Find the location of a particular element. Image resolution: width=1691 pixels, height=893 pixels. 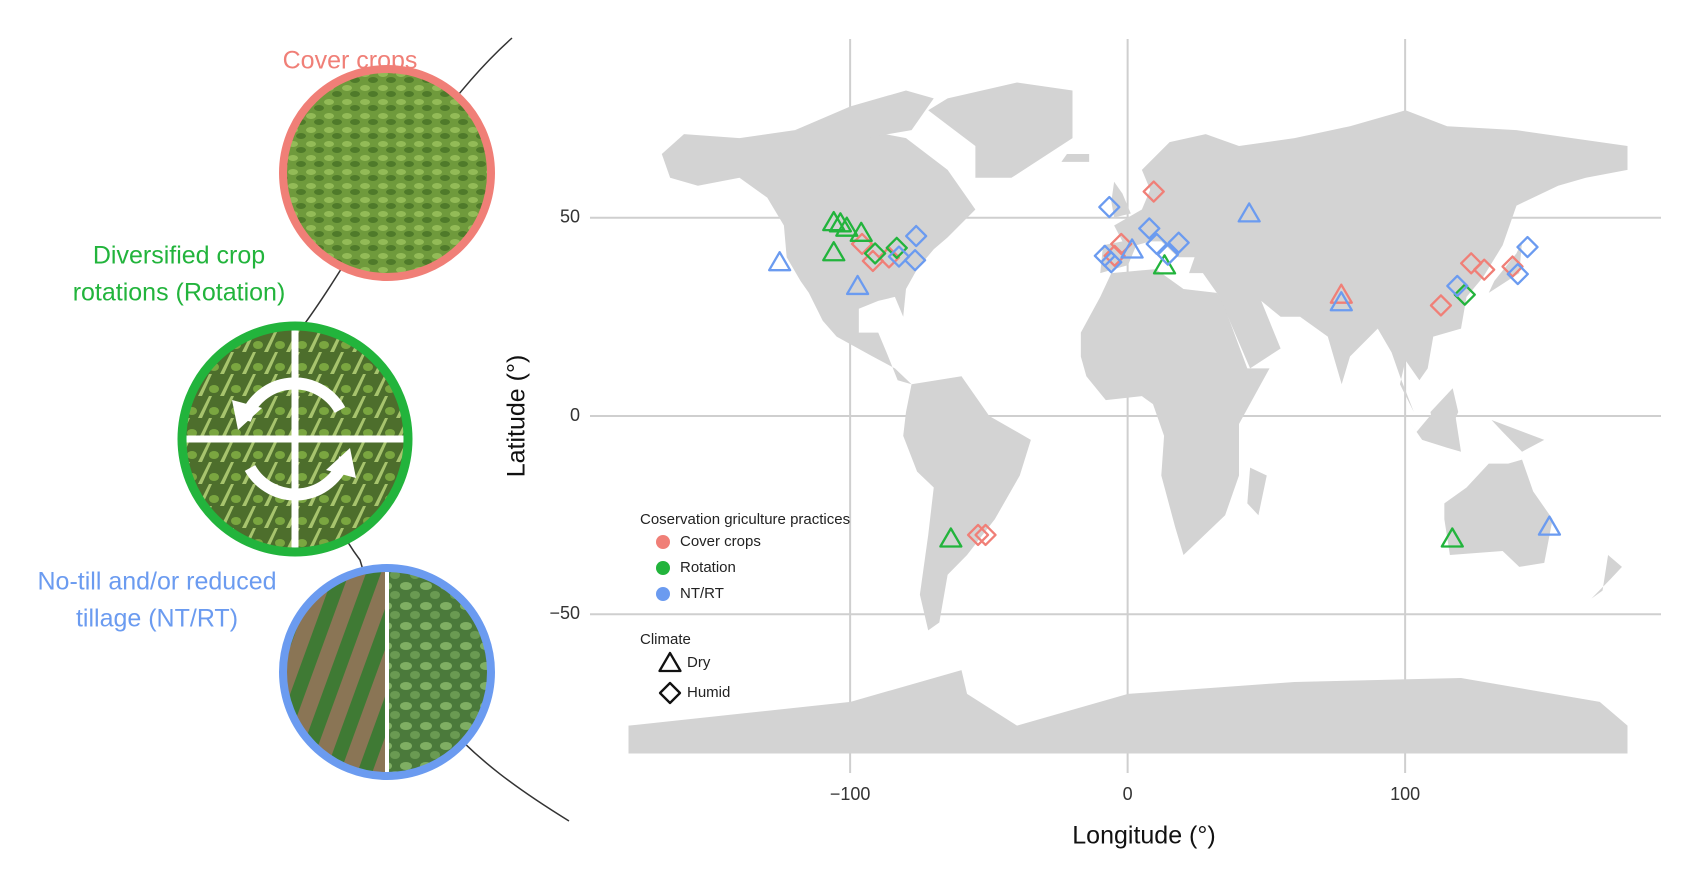

illustration-rotation is located at coordinates (295, 439).